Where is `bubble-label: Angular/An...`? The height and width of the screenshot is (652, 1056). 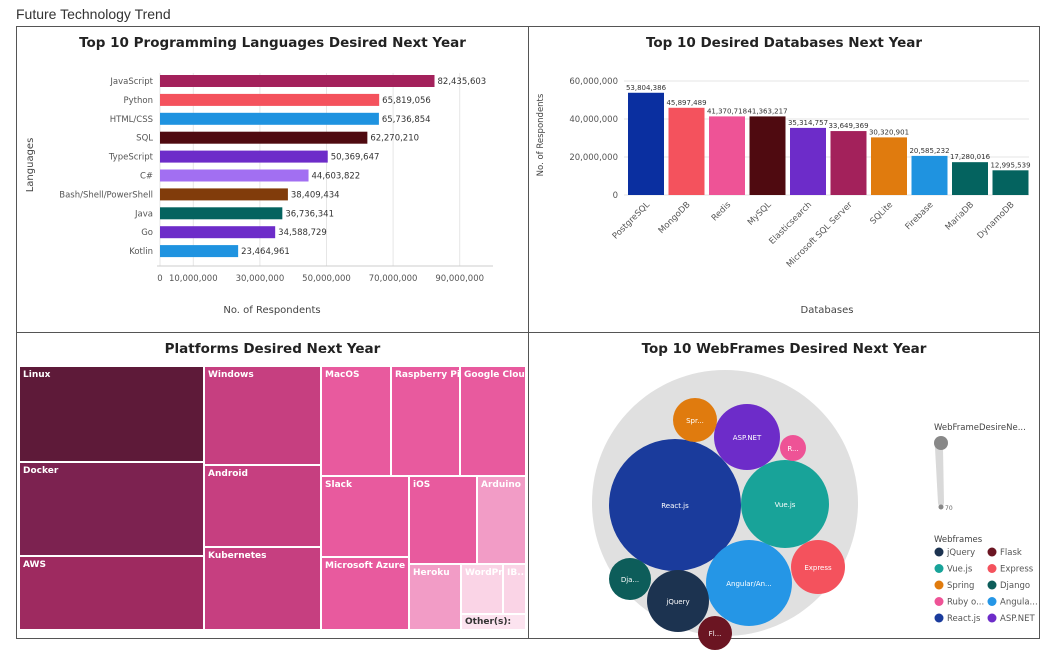 bubble-label: Angular/An... is located at coordinates (748, 584).